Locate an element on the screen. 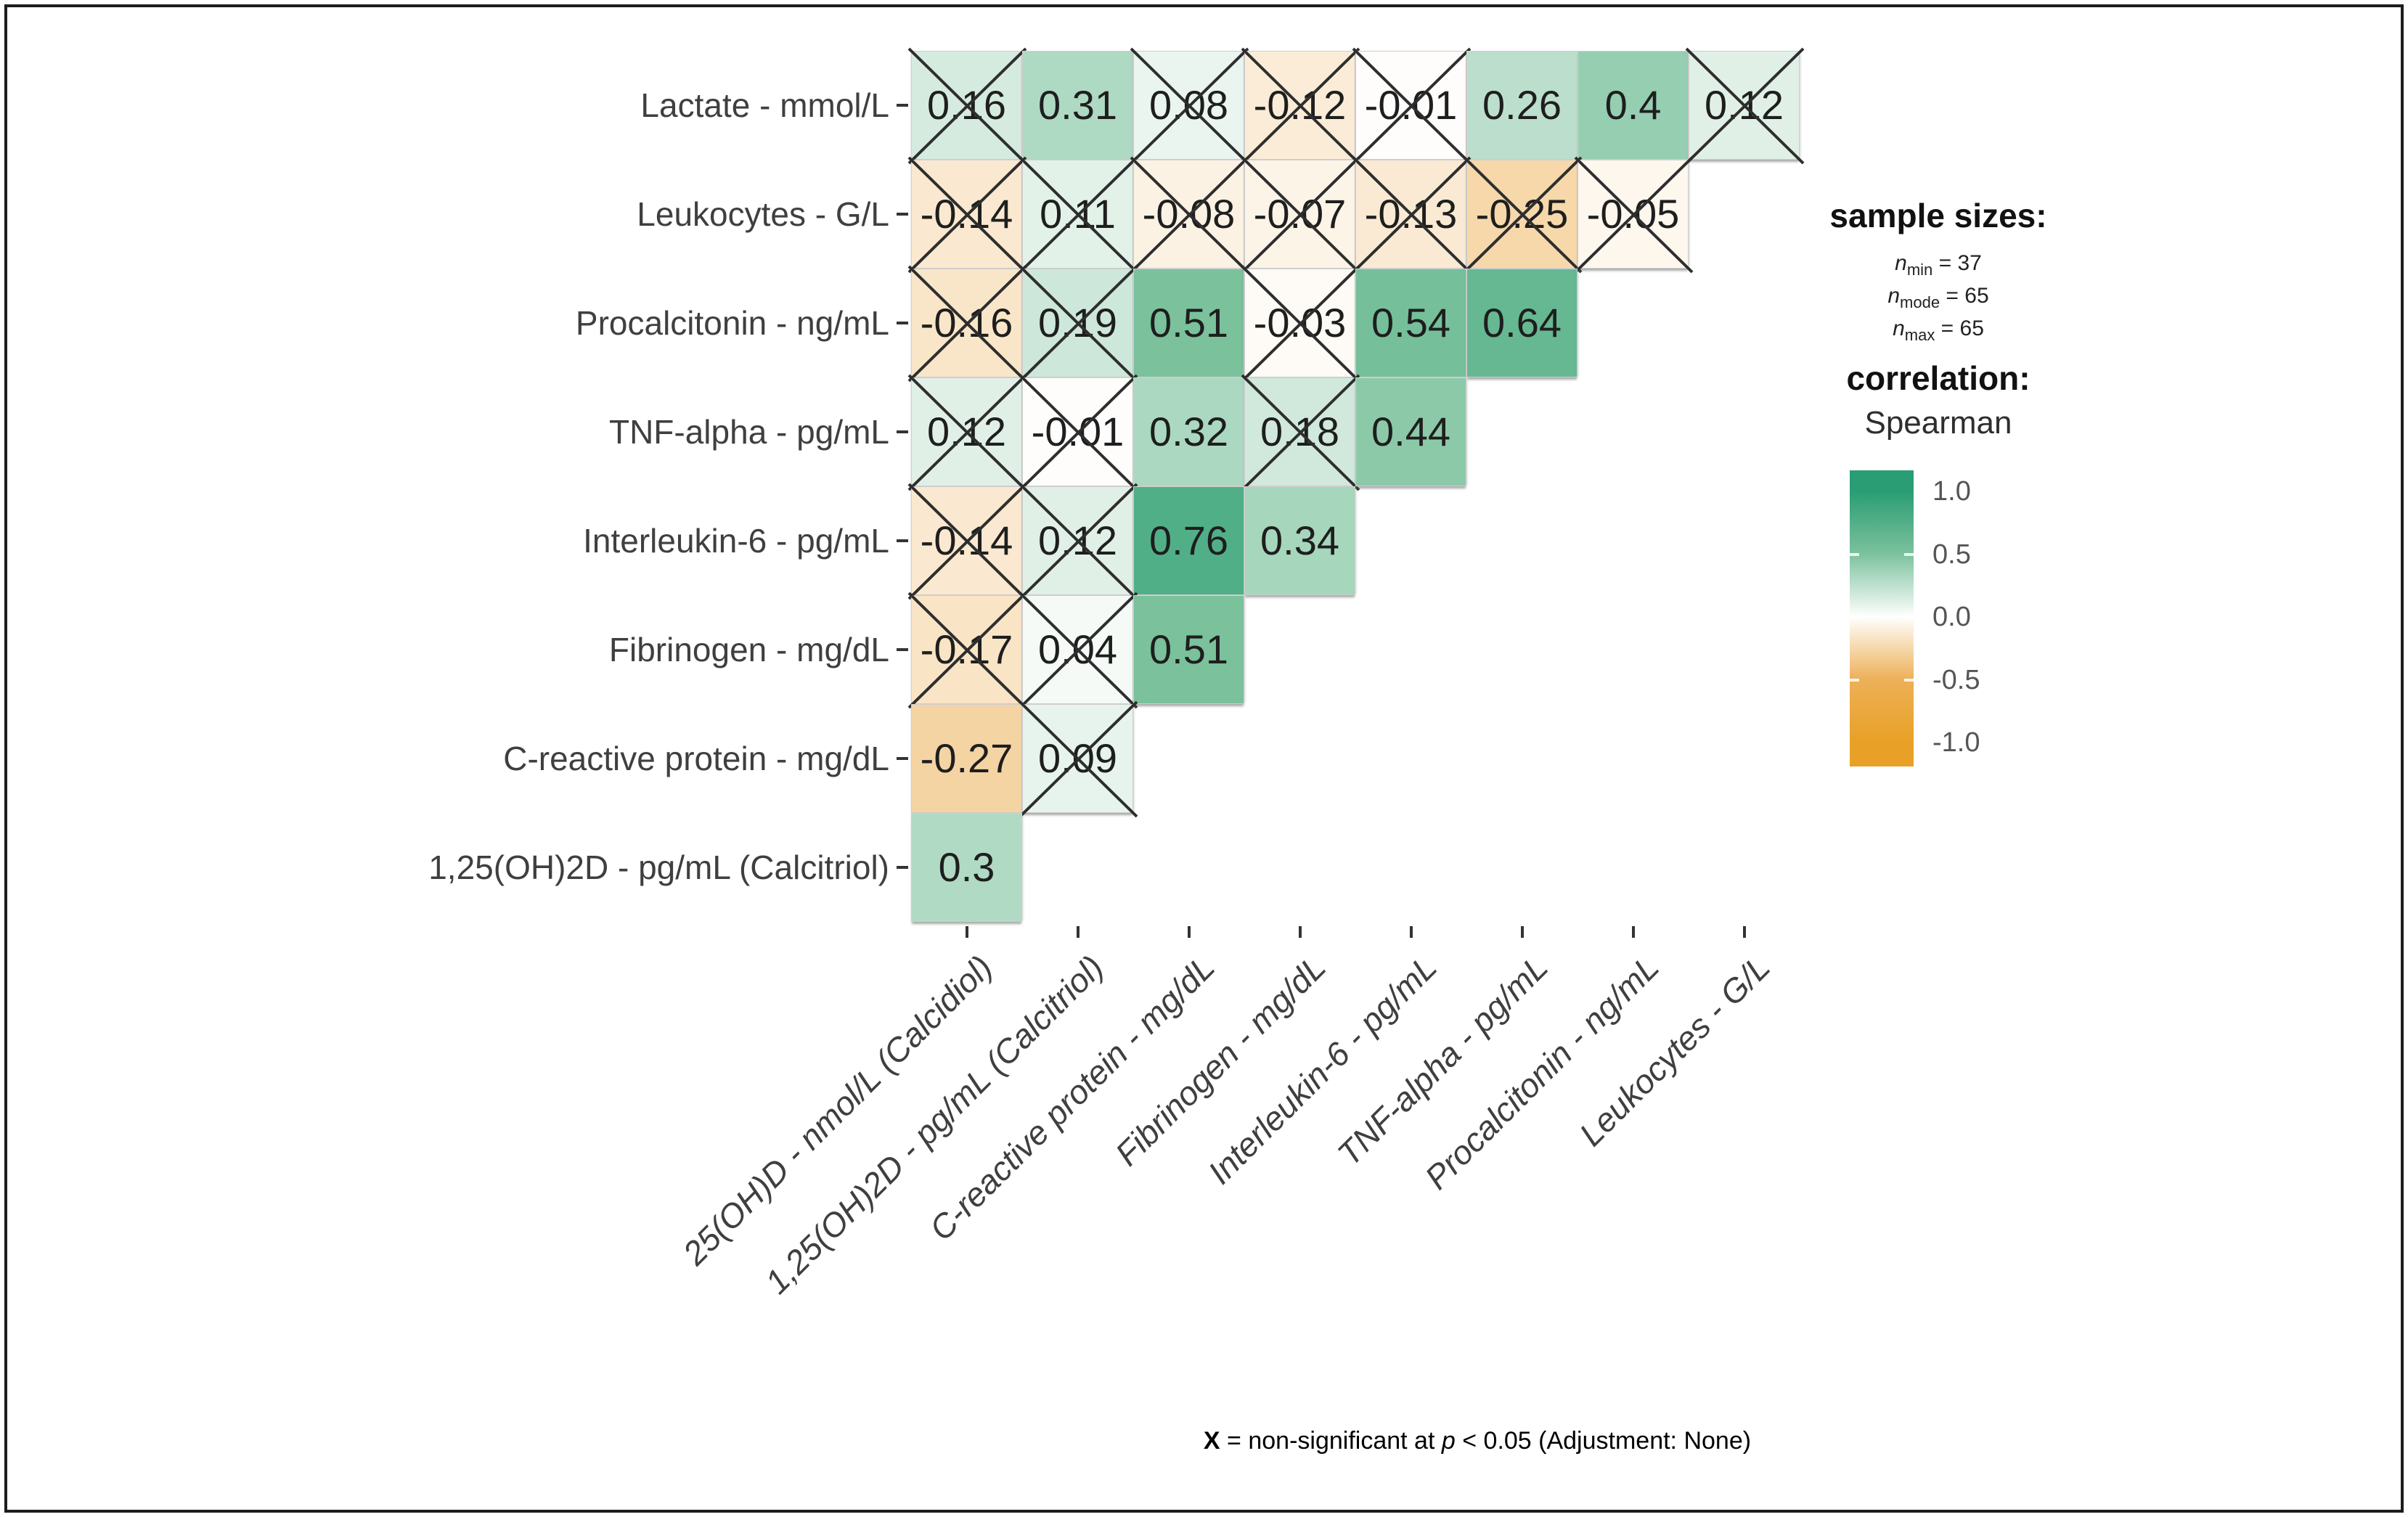 This screenshot has width=2408, height=1517. correlation-value: 0.44 is located at coordinates (1410, 432).